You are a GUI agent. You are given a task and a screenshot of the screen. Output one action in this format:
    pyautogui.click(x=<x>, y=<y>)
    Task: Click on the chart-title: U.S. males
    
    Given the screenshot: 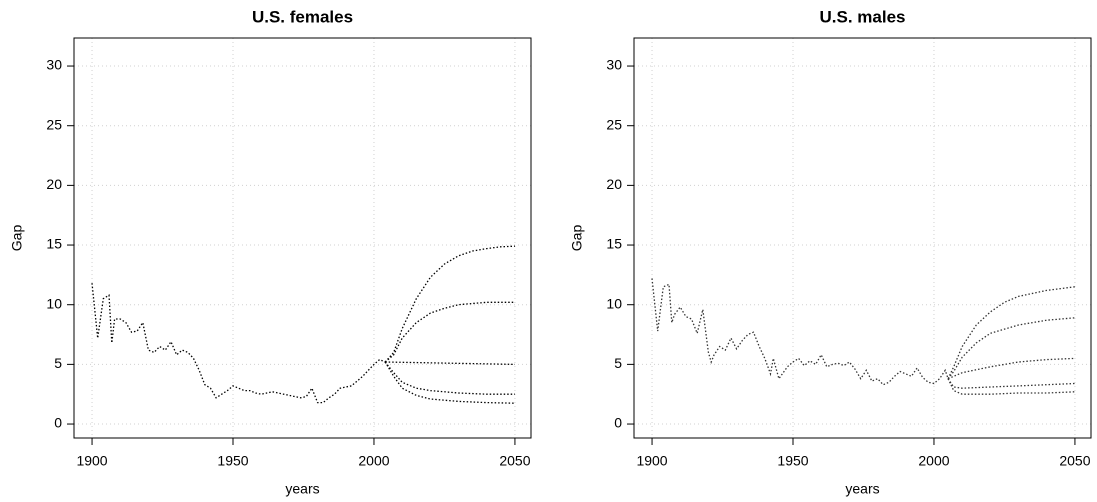 What is the action you would take?
    pyautogui.click(x=863, y=16)
    